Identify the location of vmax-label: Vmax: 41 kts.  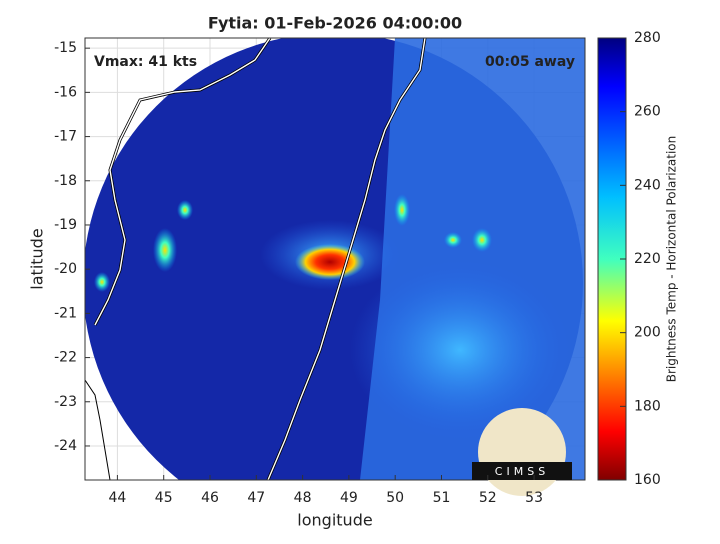
(145, 62).